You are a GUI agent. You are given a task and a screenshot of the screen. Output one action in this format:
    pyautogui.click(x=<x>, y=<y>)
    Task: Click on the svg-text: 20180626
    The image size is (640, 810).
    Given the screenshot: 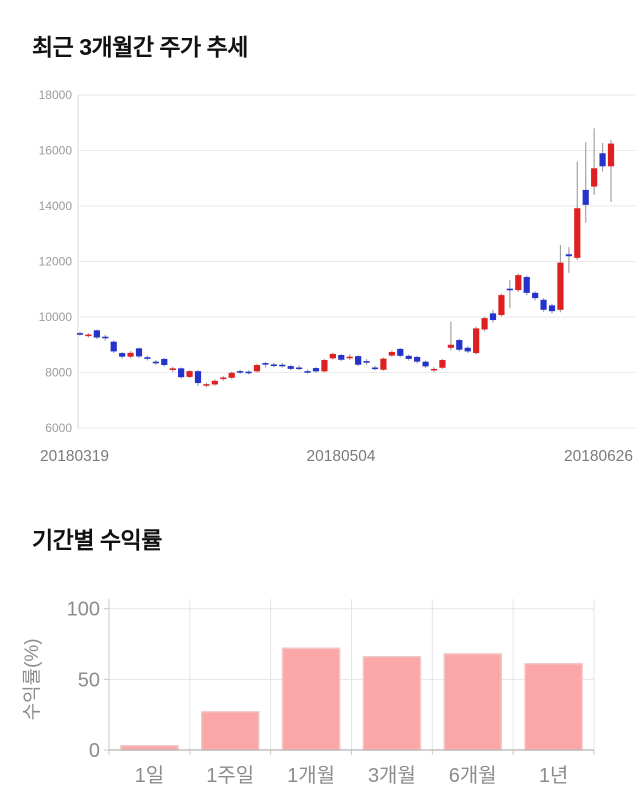 What is the action you would take?
    pyautogui.click(x=598, y=456)
    